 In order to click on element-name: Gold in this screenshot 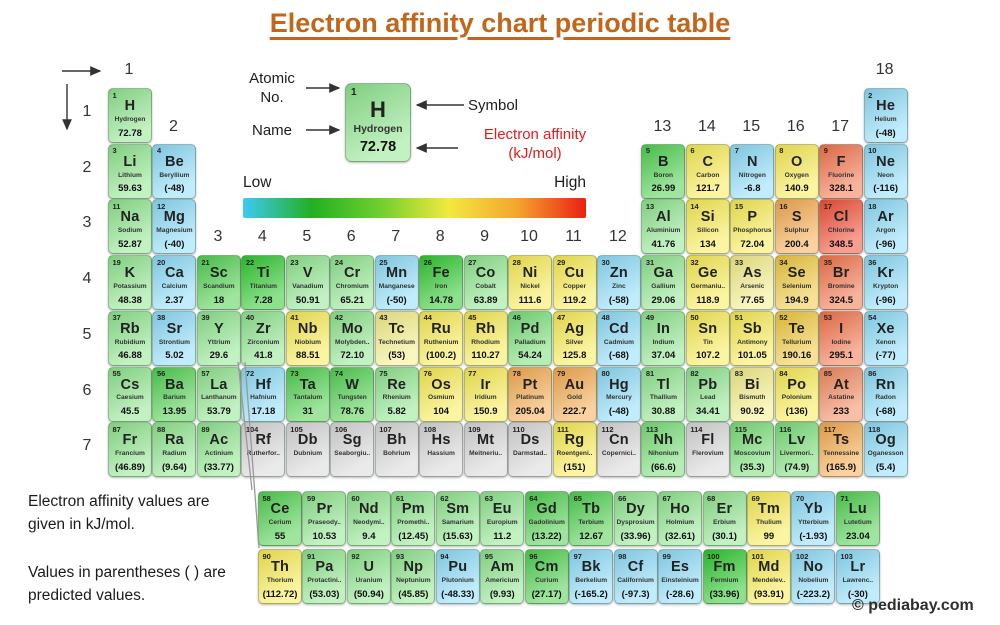, I will do `click(574, 398)`.